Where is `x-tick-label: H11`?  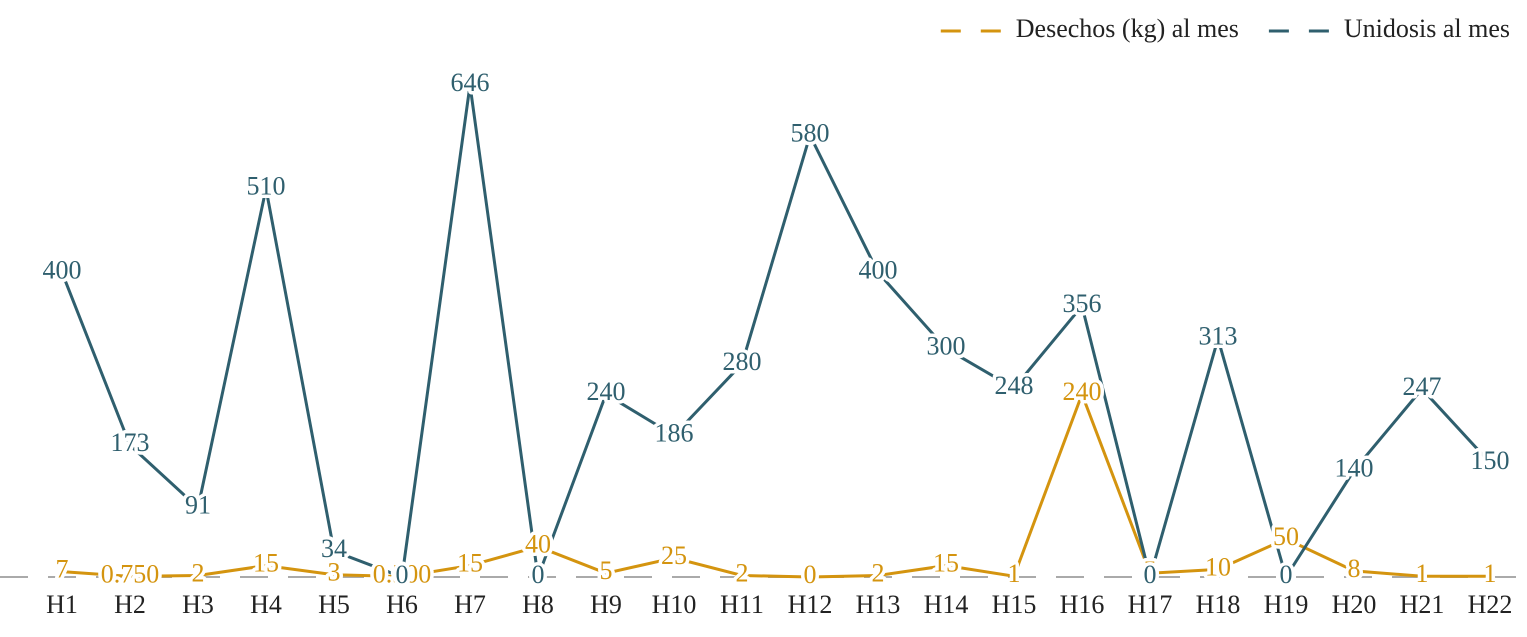
x-tick-label: H11 is located at coordinates (742, 604).